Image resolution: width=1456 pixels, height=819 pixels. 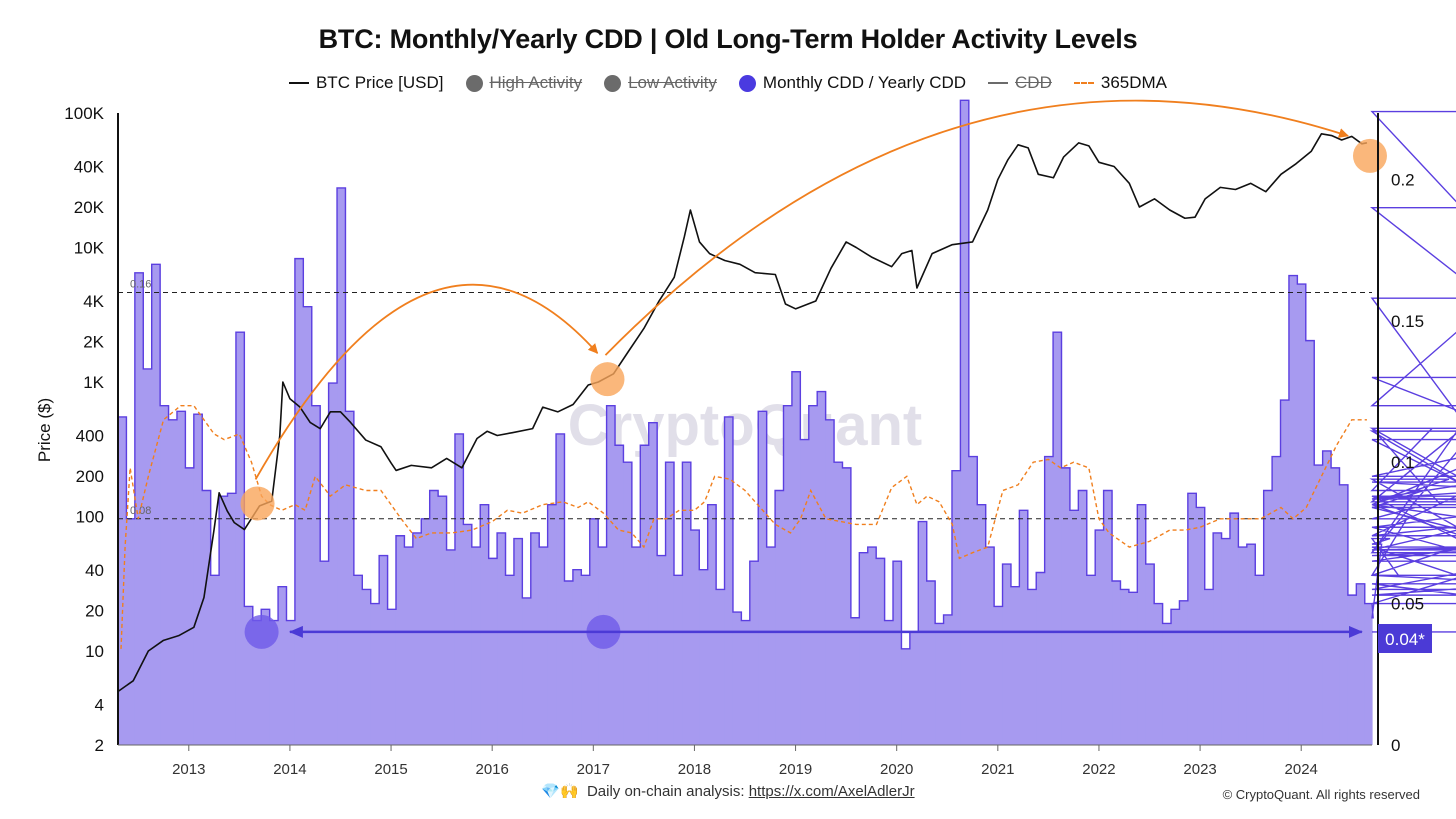 What do you see at coordinates (864, 82) in the screenshot?
I see `legend-label: Monthly CDD / Yearly CDD` at bounding box center [864, 82].